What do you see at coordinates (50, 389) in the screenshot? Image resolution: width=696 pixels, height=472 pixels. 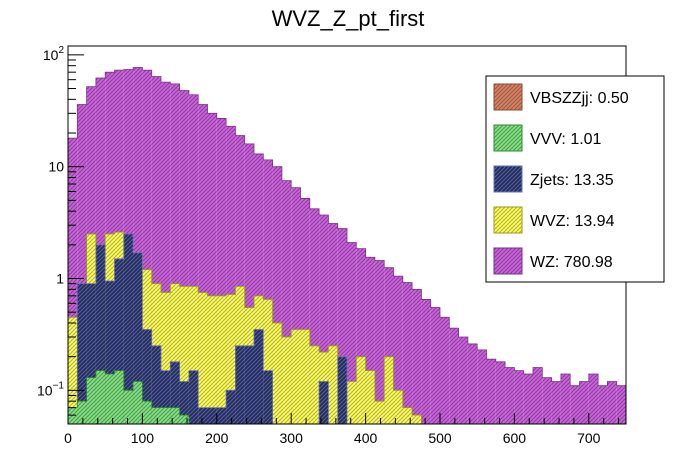 I see `y-tick-label-0: 10⁻¹` at bounding box center [50, 389].